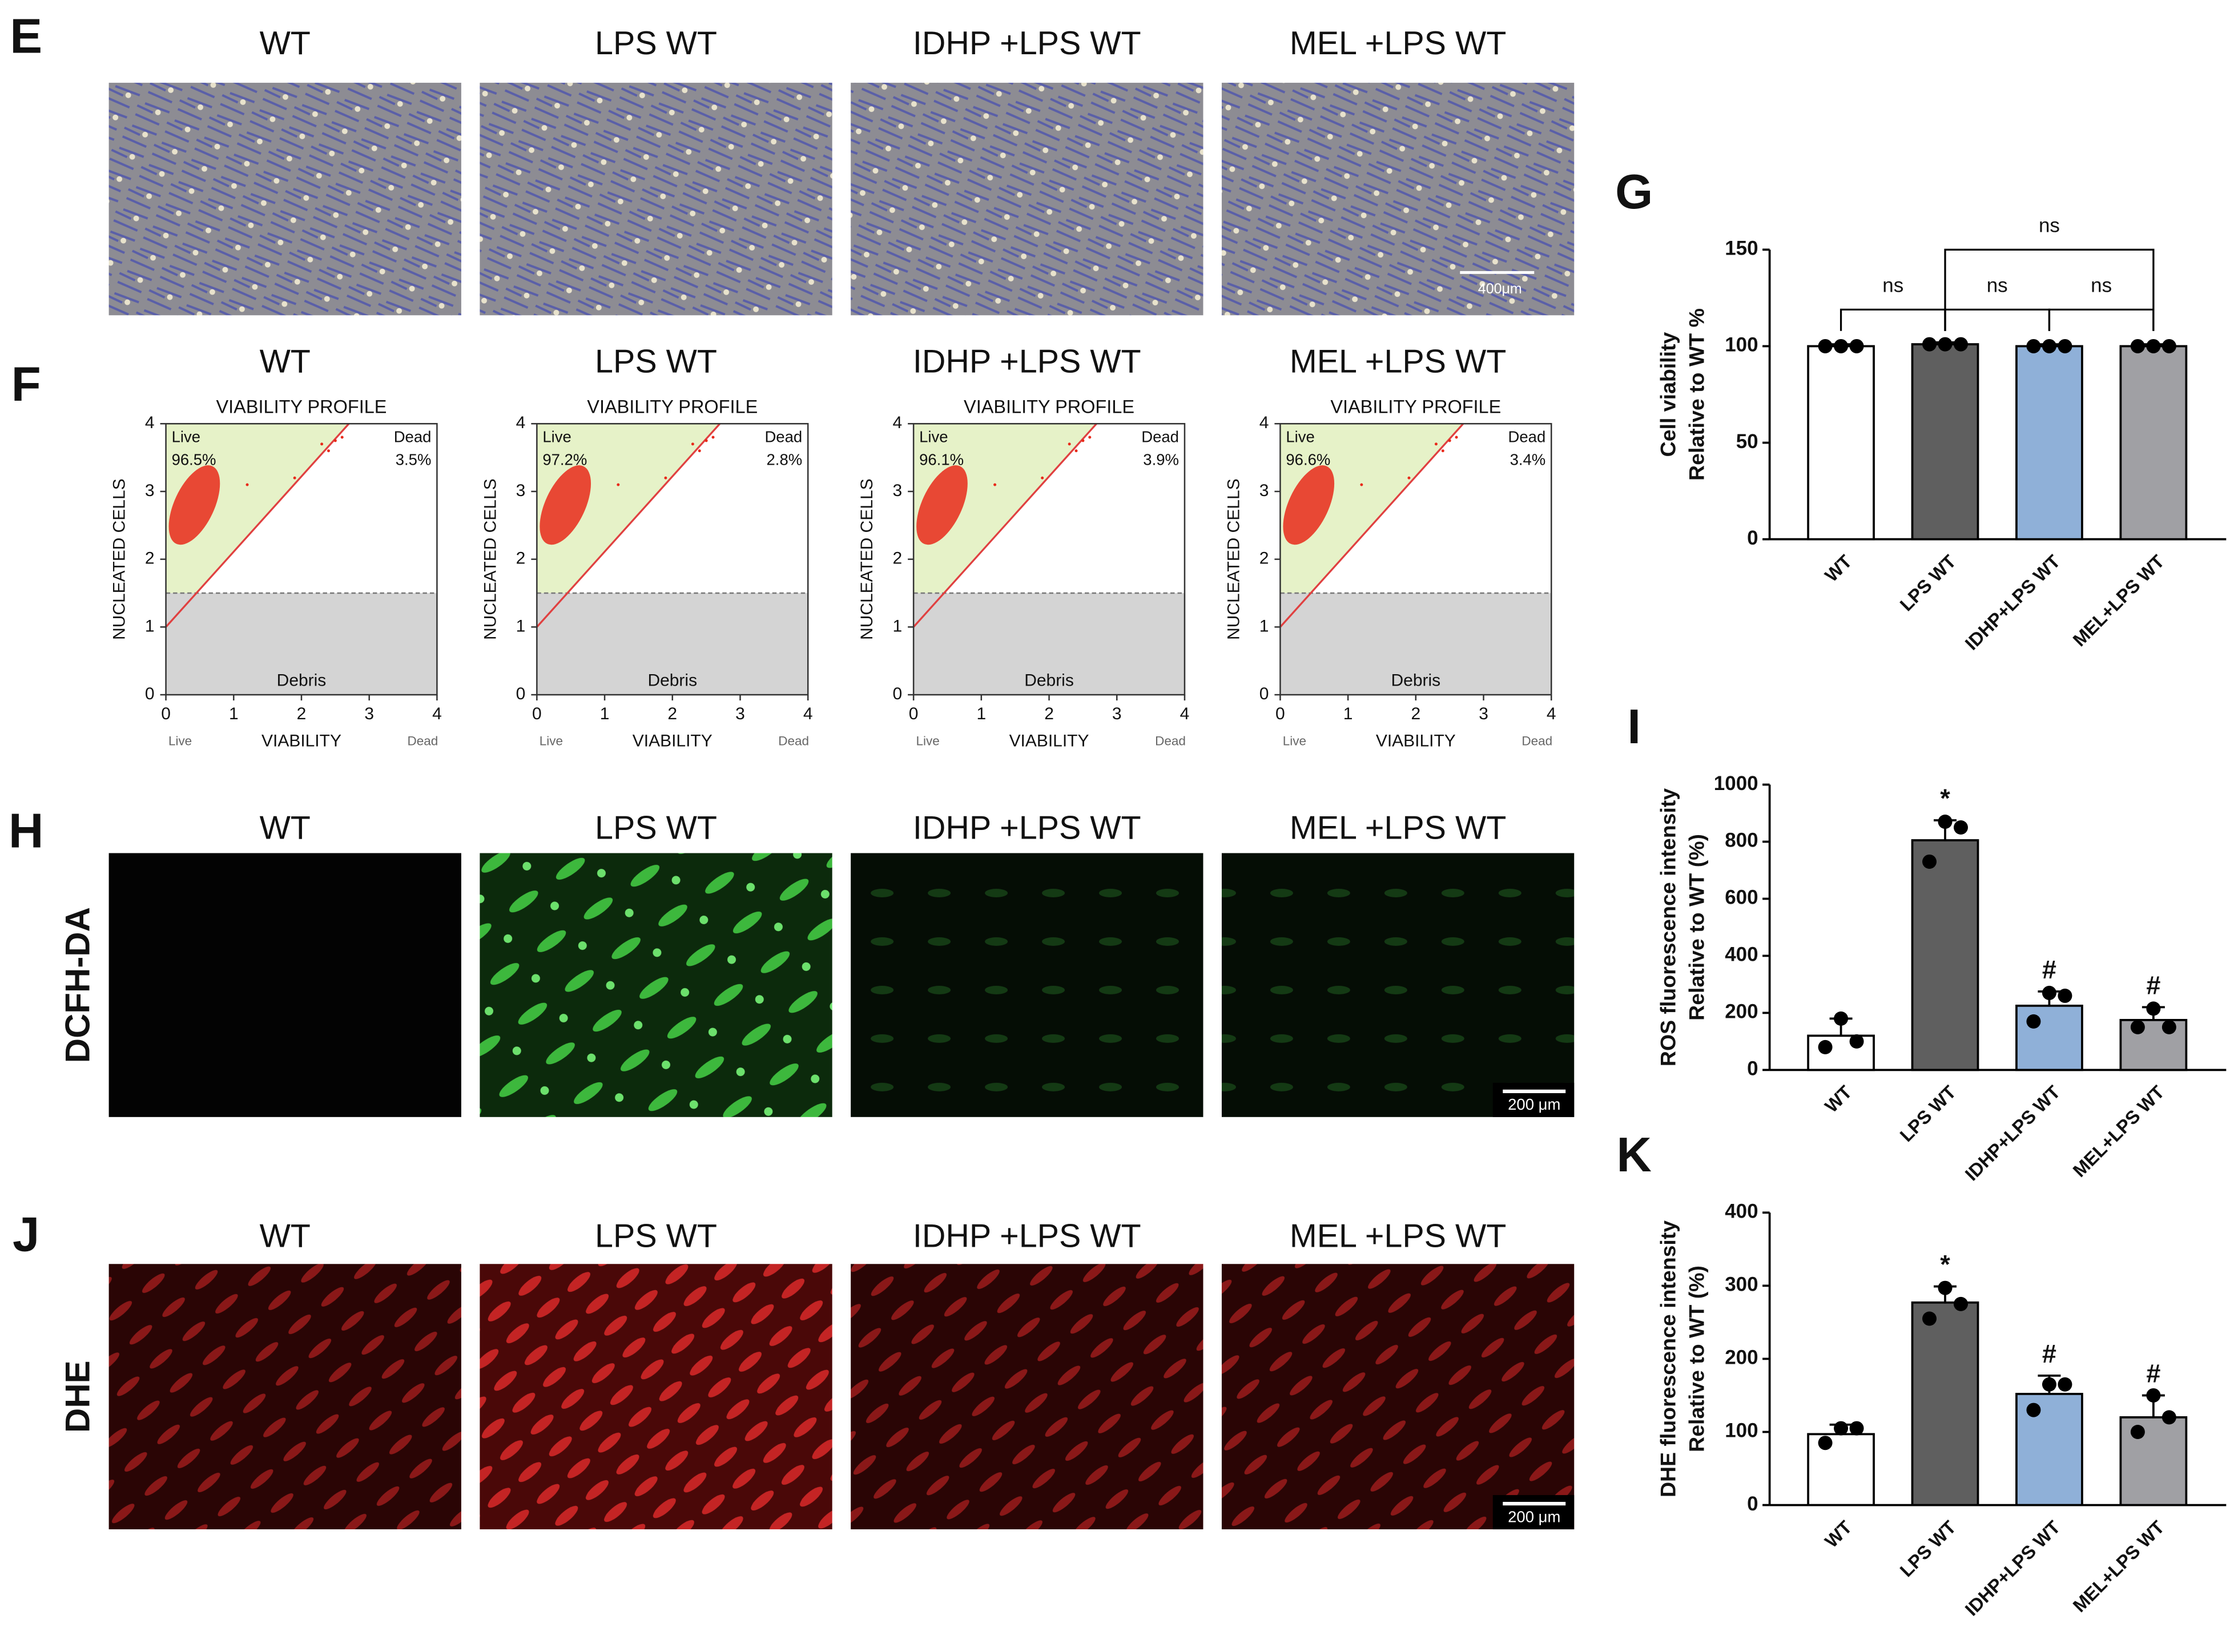  What do you see at coordinates (897, 558) in the screenshot?
I see `y-tick-label: 2` at bounding box center [897, 558].